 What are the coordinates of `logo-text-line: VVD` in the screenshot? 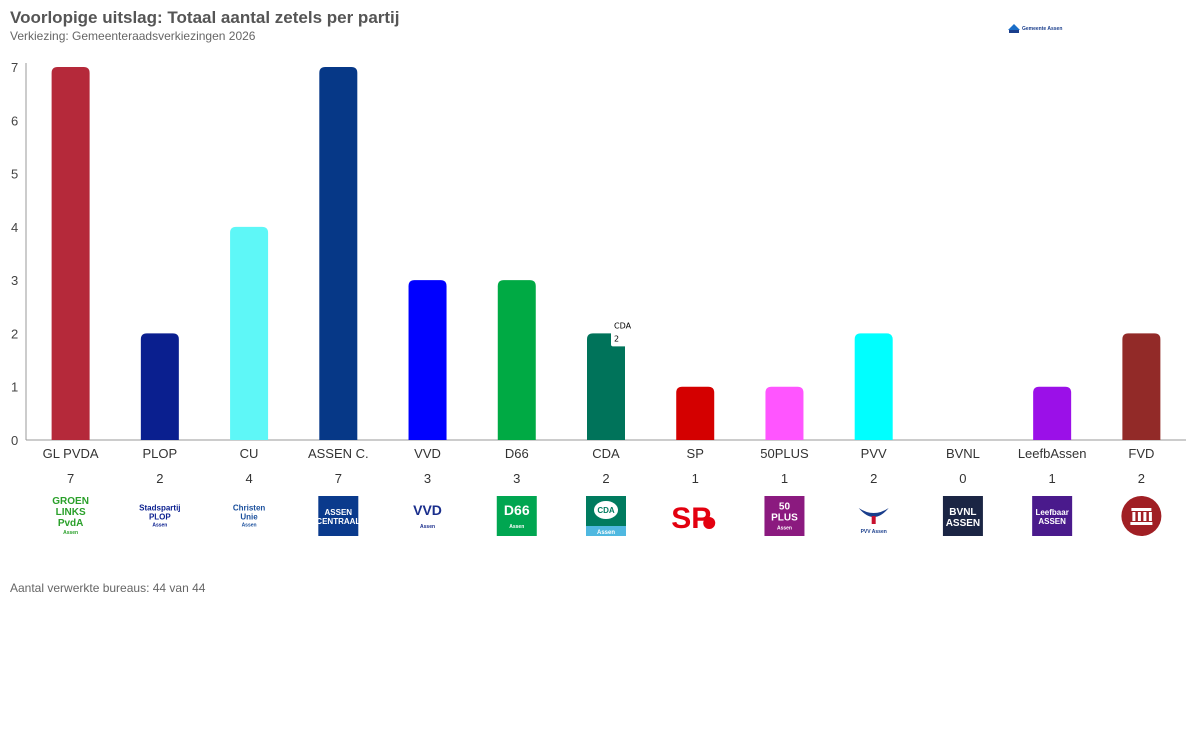 It's located at (427, 510).